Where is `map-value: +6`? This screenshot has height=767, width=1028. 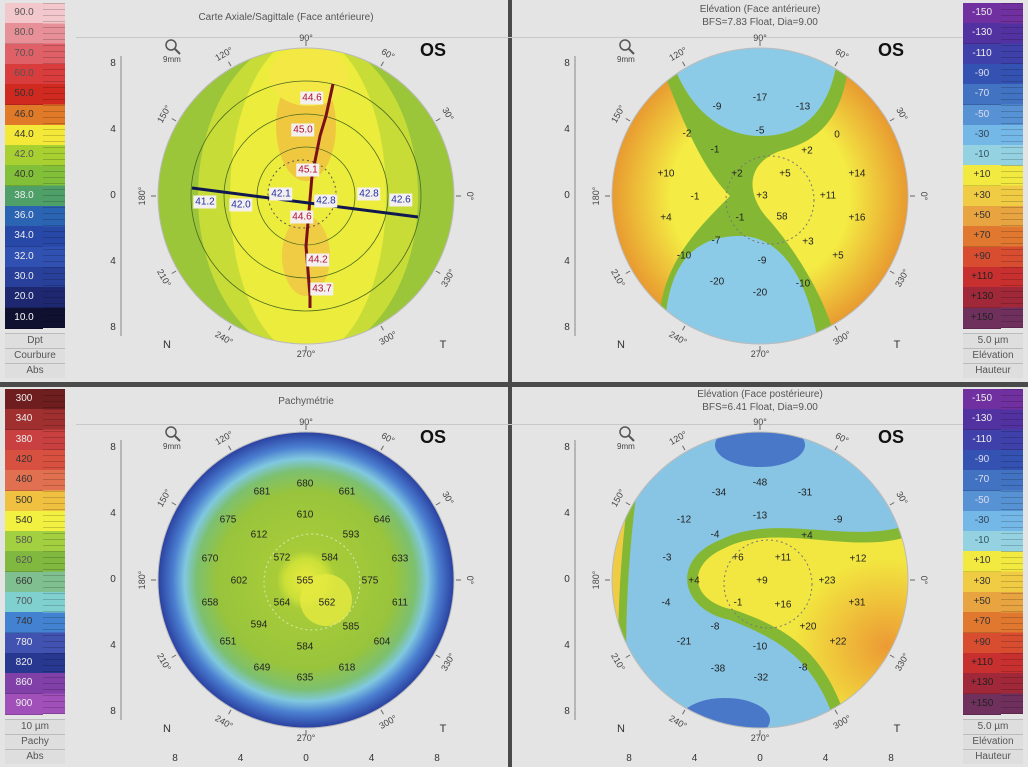 map-value: +6 is located at coordinates (738, 558).